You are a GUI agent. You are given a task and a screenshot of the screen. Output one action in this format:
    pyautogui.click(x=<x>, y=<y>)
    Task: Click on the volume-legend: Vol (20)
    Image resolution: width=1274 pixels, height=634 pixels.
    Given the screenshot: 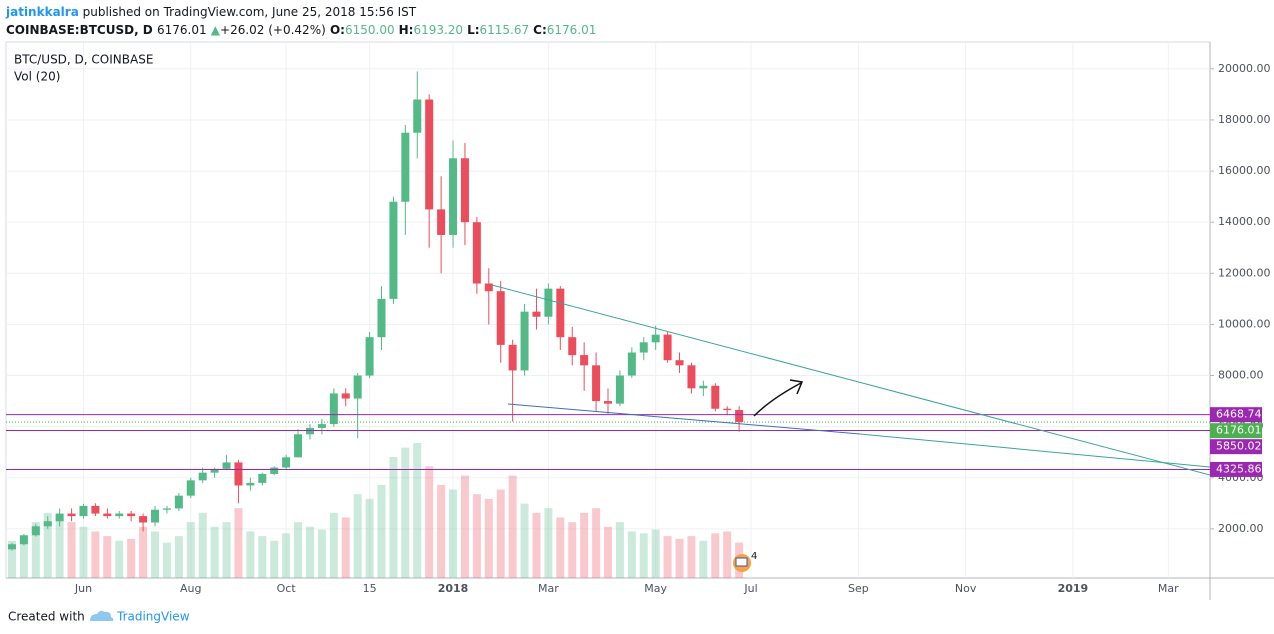 What is the action you would take?
    pyautogui.click(x=37, y=77)
    